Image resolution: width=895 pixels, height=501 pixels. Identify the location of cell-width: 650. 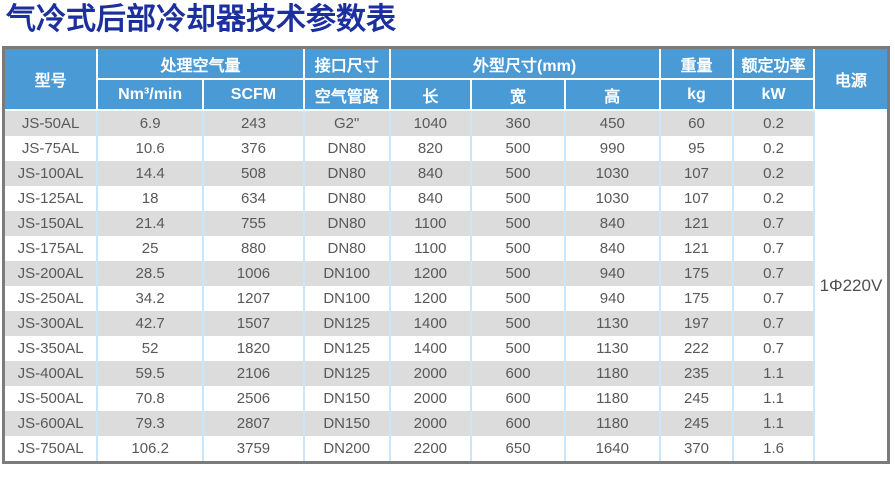
(517, 449).